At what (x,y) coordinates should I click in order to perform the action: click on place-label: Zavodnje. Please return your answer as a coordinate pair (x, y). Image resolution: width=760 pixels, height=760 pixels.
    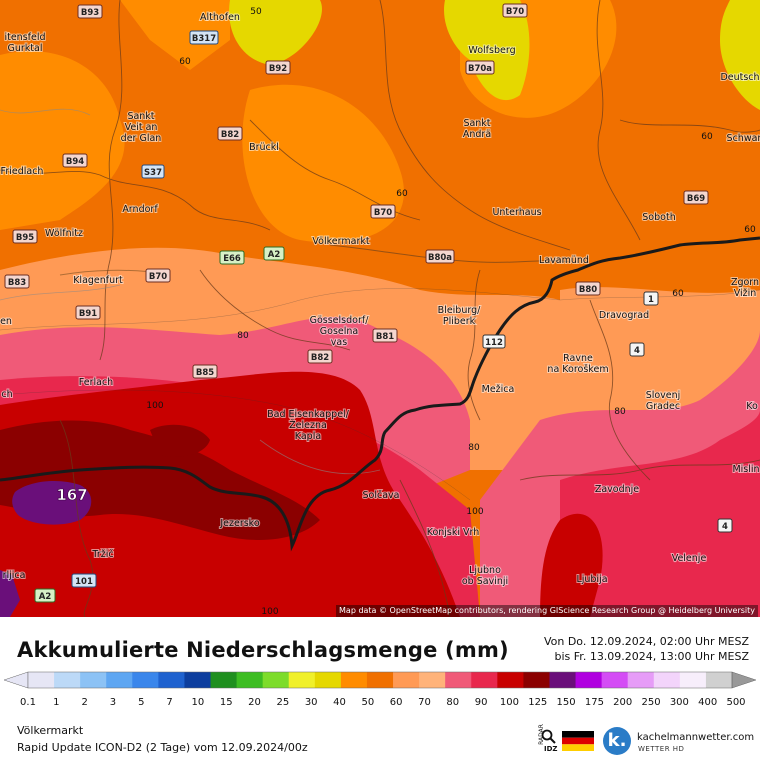
    Looking at the image, I should click on (617, 489).